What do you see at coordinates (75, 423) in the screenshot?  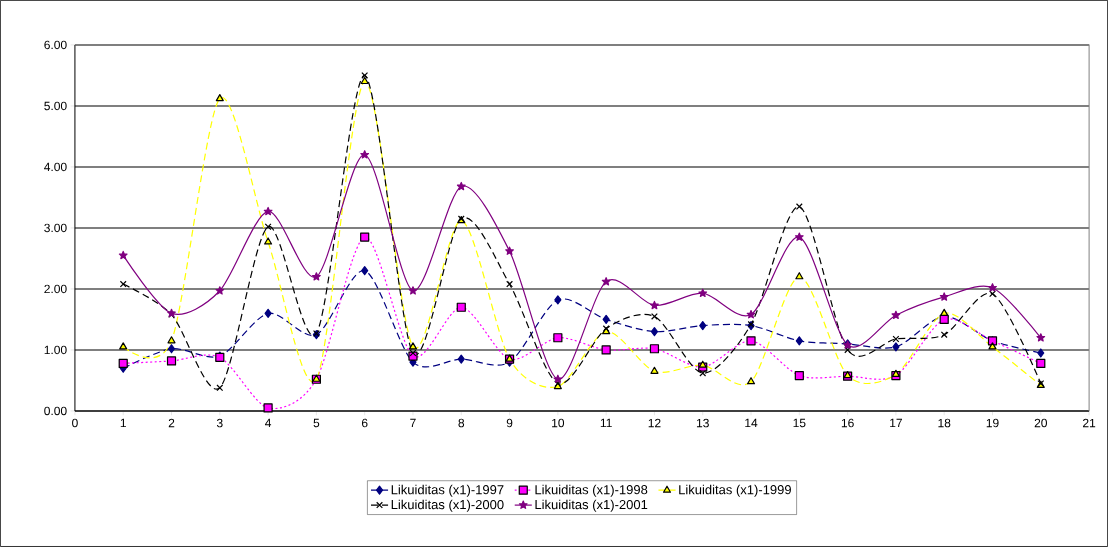 I see `x-tick-label: 0` at bounding box center [75, 423].